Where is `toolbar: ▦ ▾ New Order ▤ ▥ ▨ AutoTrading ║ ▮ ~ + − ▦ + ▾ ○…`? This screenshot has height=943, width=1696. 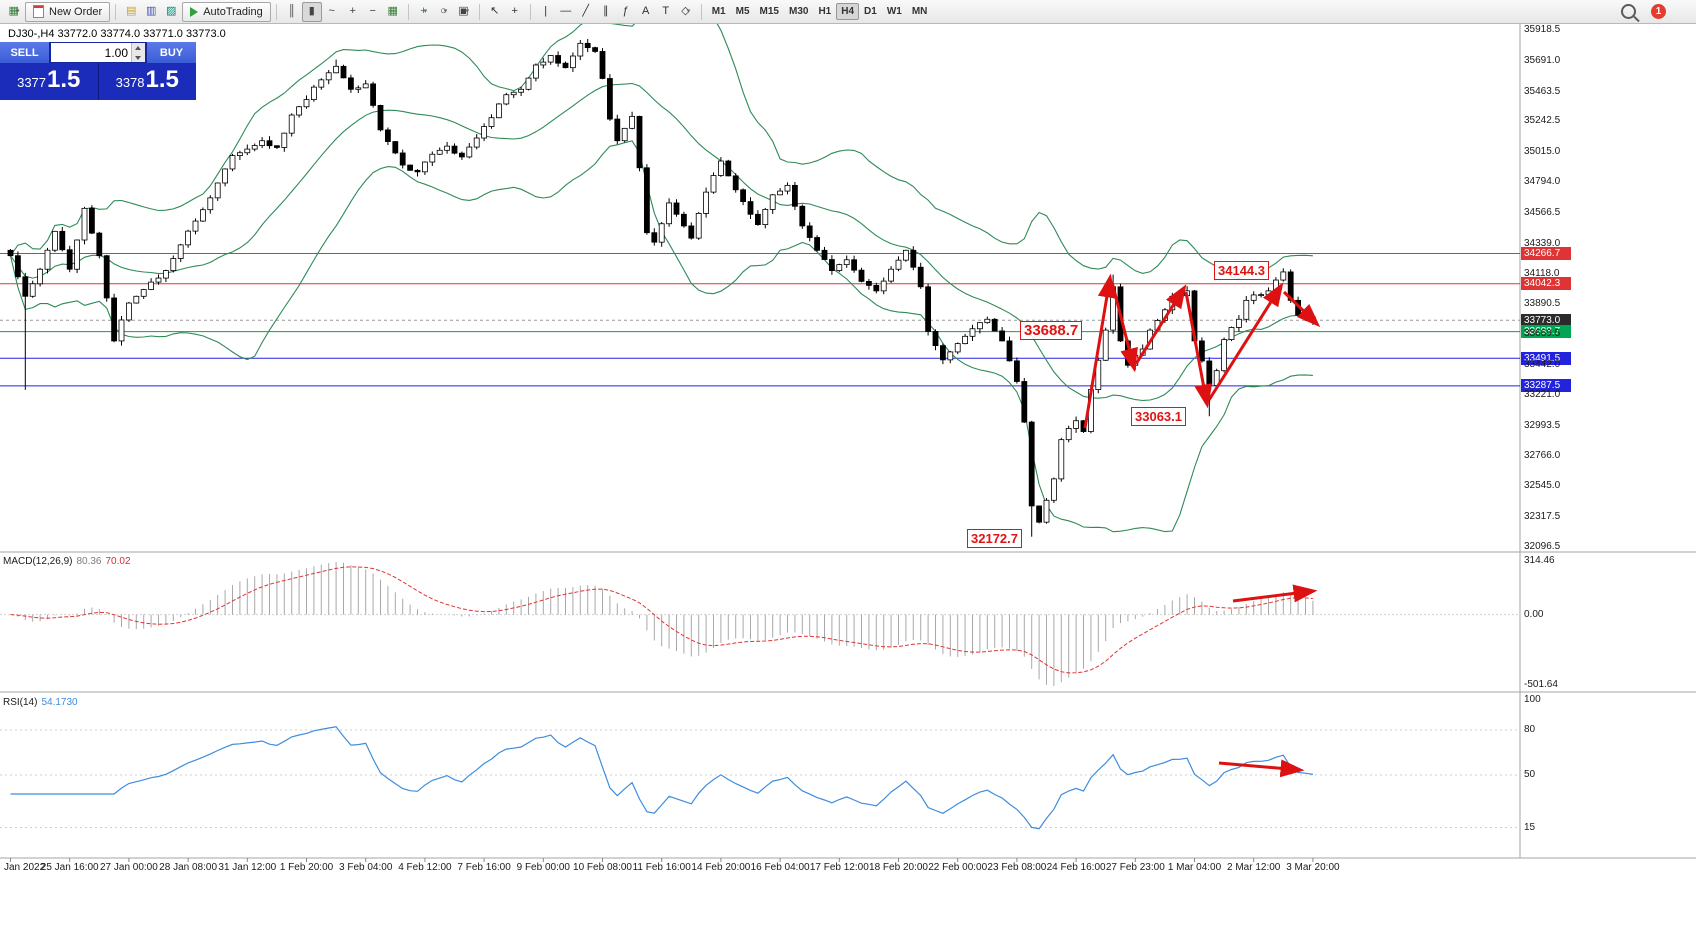 toolbar: ▦ ▾ New Order ▤ ▥ ▨ AutoTrading ║ ▮ ~ + − ▦ + ▾ ○… is located at coordinates (848, 12).